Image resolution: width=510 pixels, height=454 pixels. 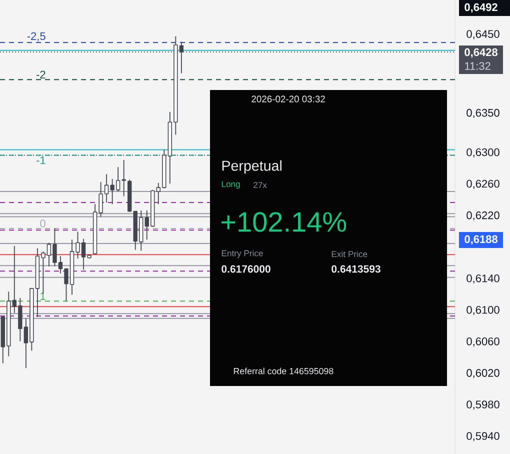 What do you see at coordinates (41, 160) in the screenshot?
I see `annotation: -1` at bounding box center [41, 160].